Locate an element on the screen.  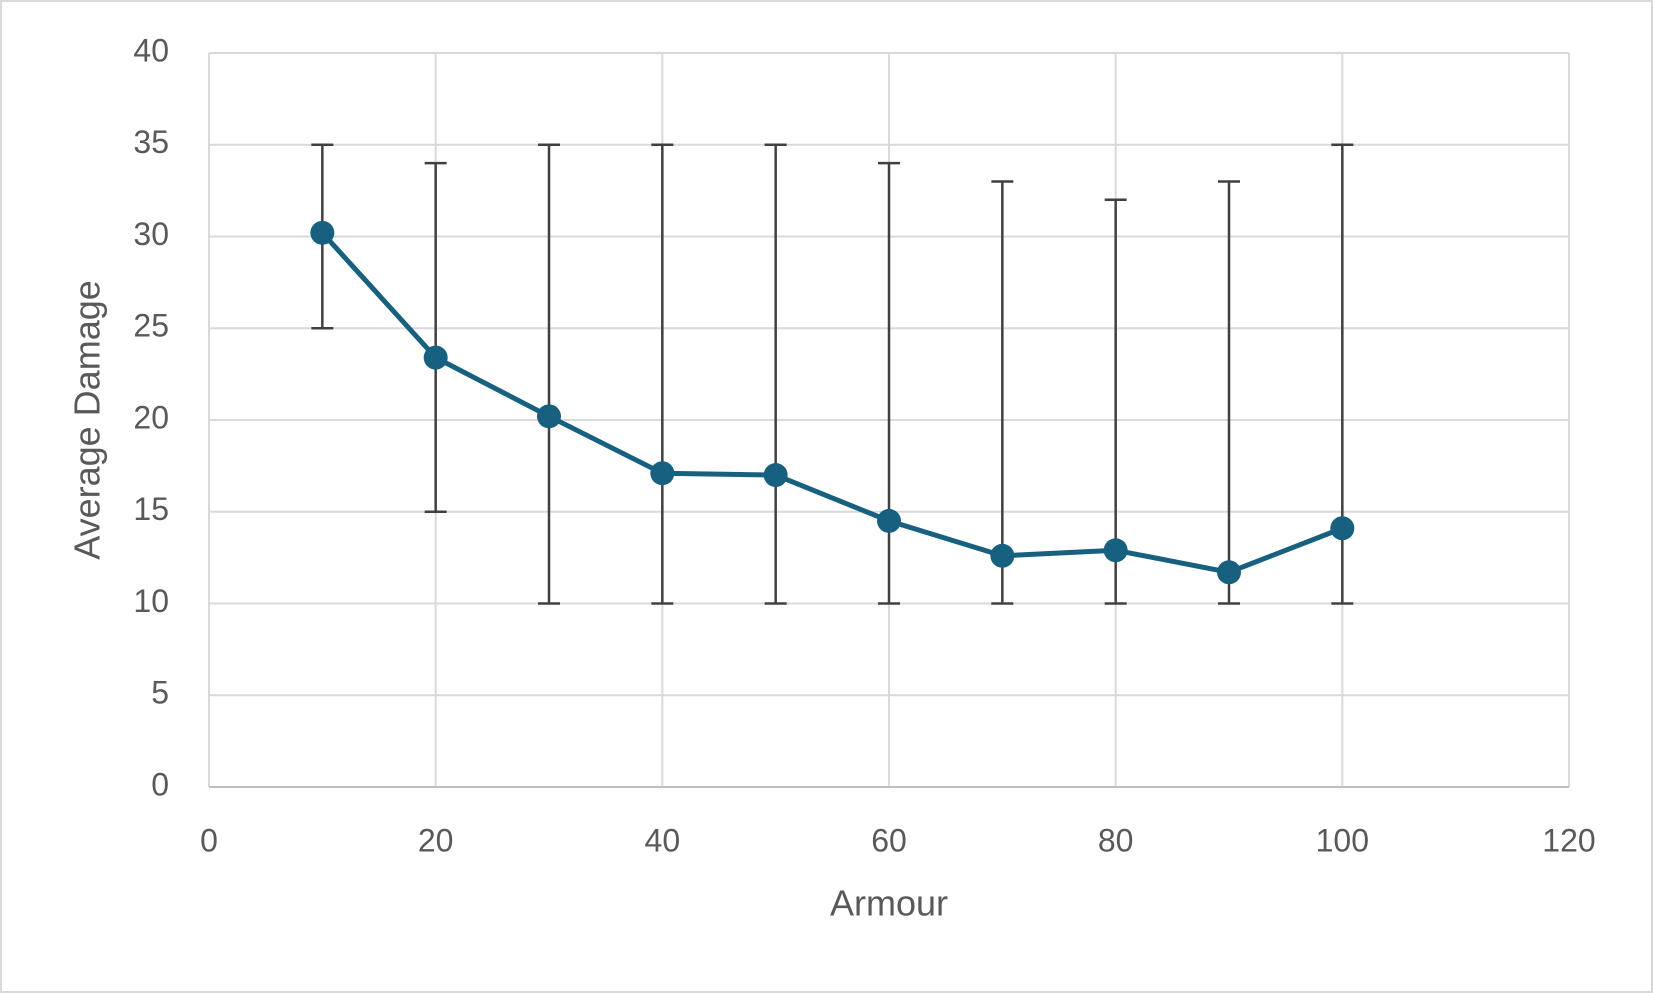
y-tick-label: 5 is located at coordinates (160, 693).